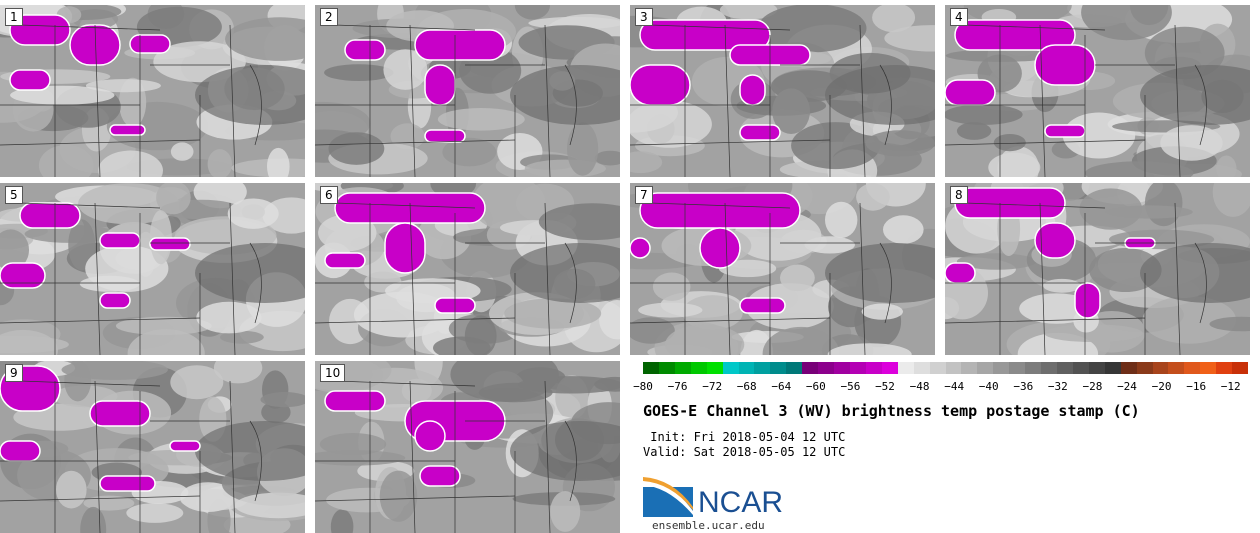  I want to click on colorbar-tick-label: −52, so click(885, 386).